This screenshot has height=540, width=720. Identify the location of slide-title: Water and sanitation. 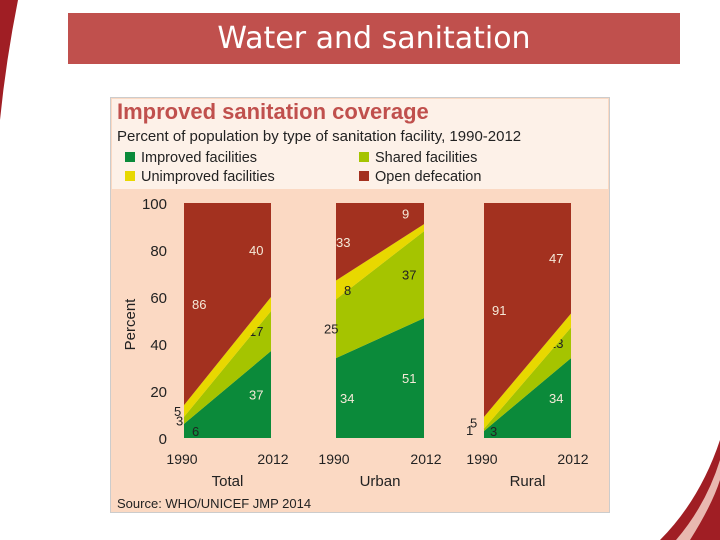
(374, 38).